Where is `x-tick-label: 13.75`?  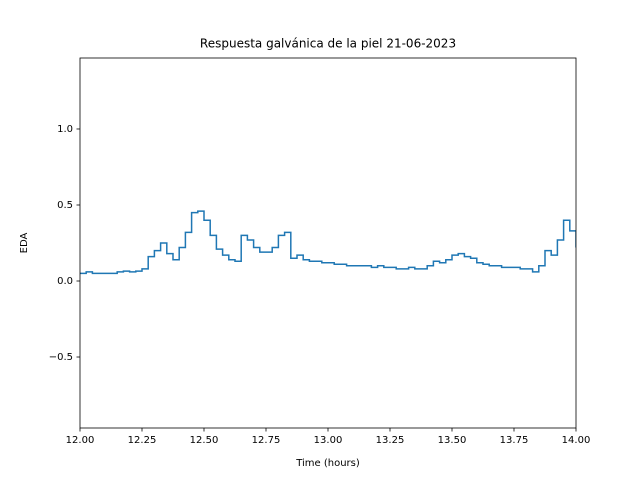 x-tick-label: 13.75 is located at coordinates (514, 440).